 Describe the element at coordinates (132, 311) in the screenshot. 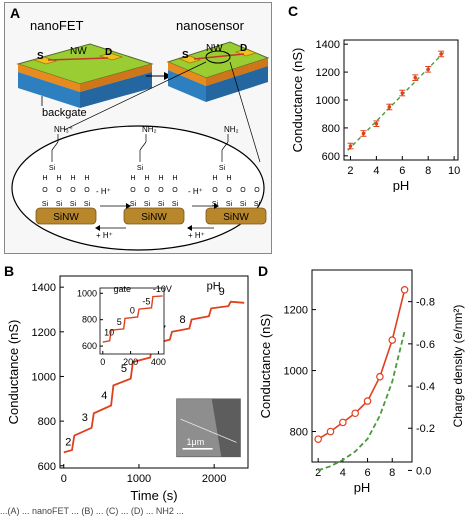

I see `inset-step-label: 0` at that location.